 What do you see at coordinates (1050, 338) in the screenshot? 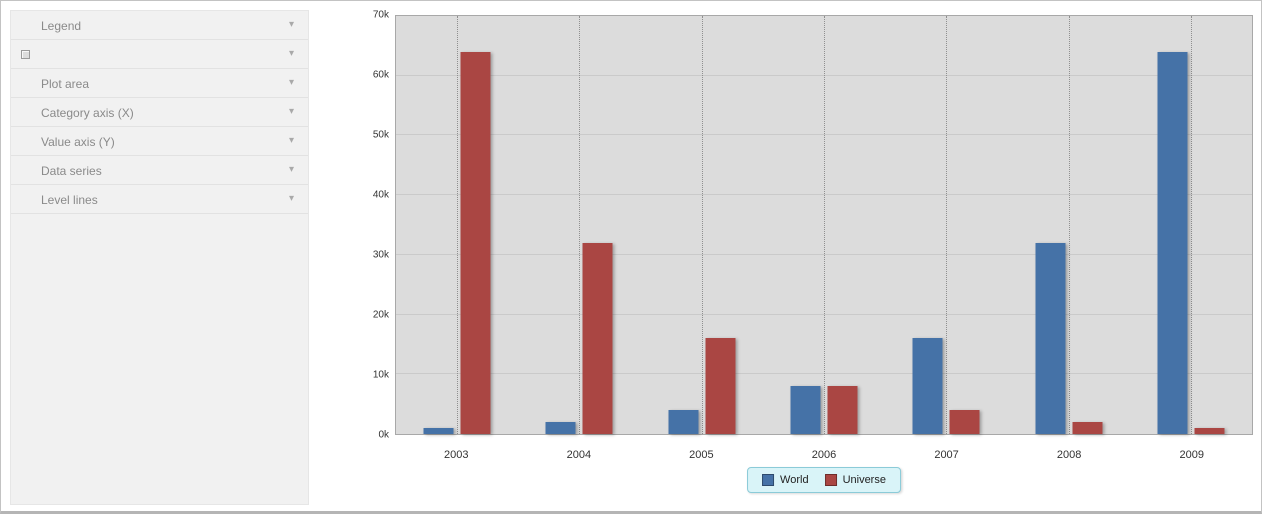
I see `bar-world-2008` at bounding box center [1050, 338].